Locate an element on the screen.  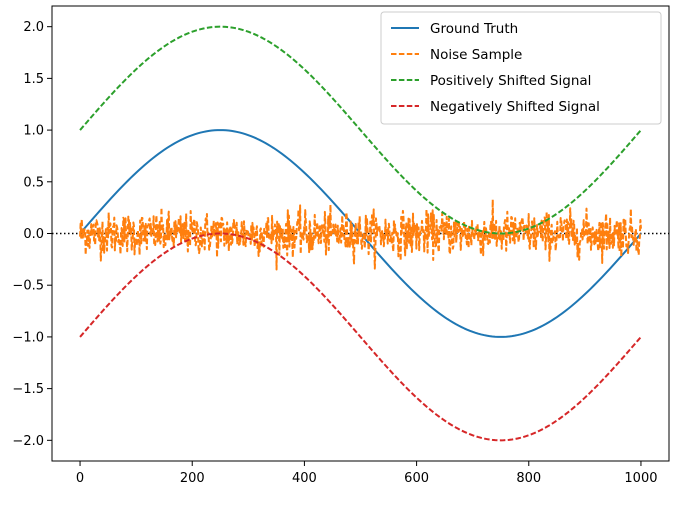
y-tick-label: 0.0 is located at coordinates (33, 234).